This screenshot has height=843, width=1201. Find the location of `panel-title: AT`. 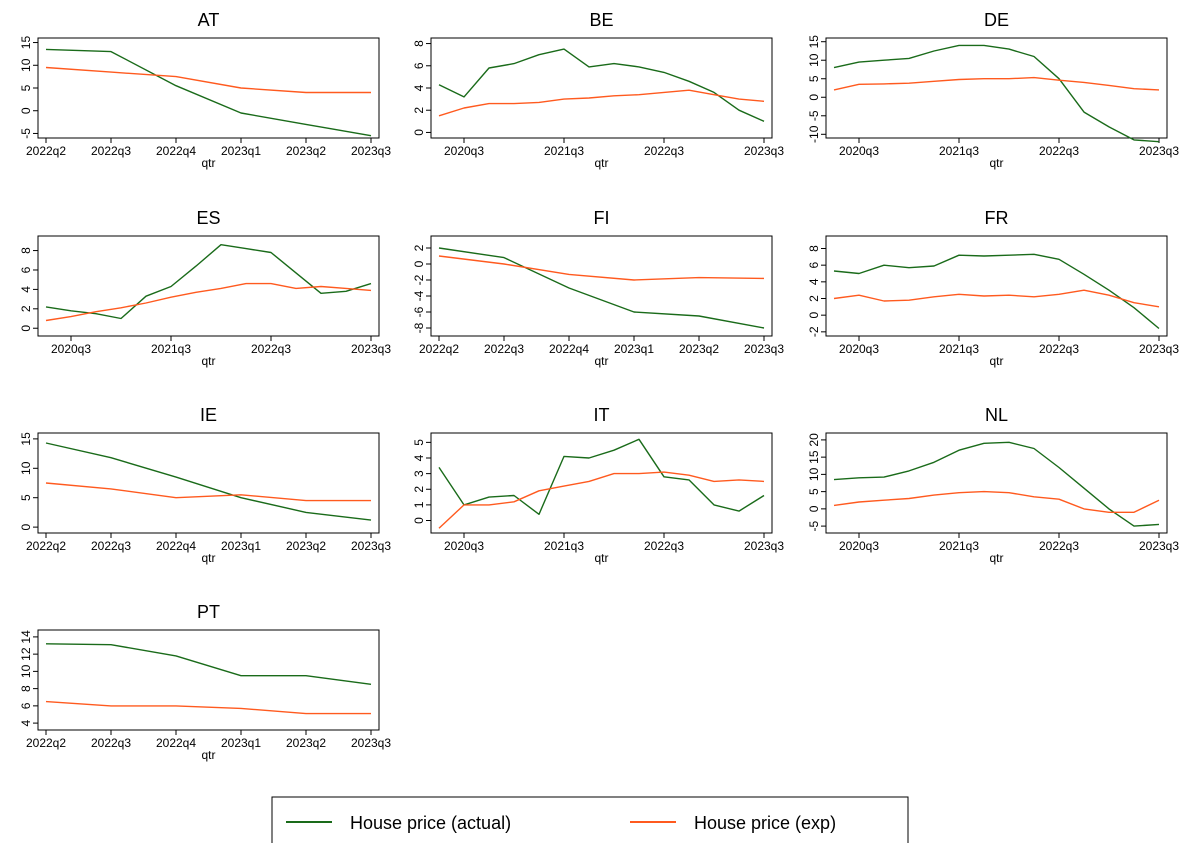

panel-title: AT is located at coordinates (209, 20).